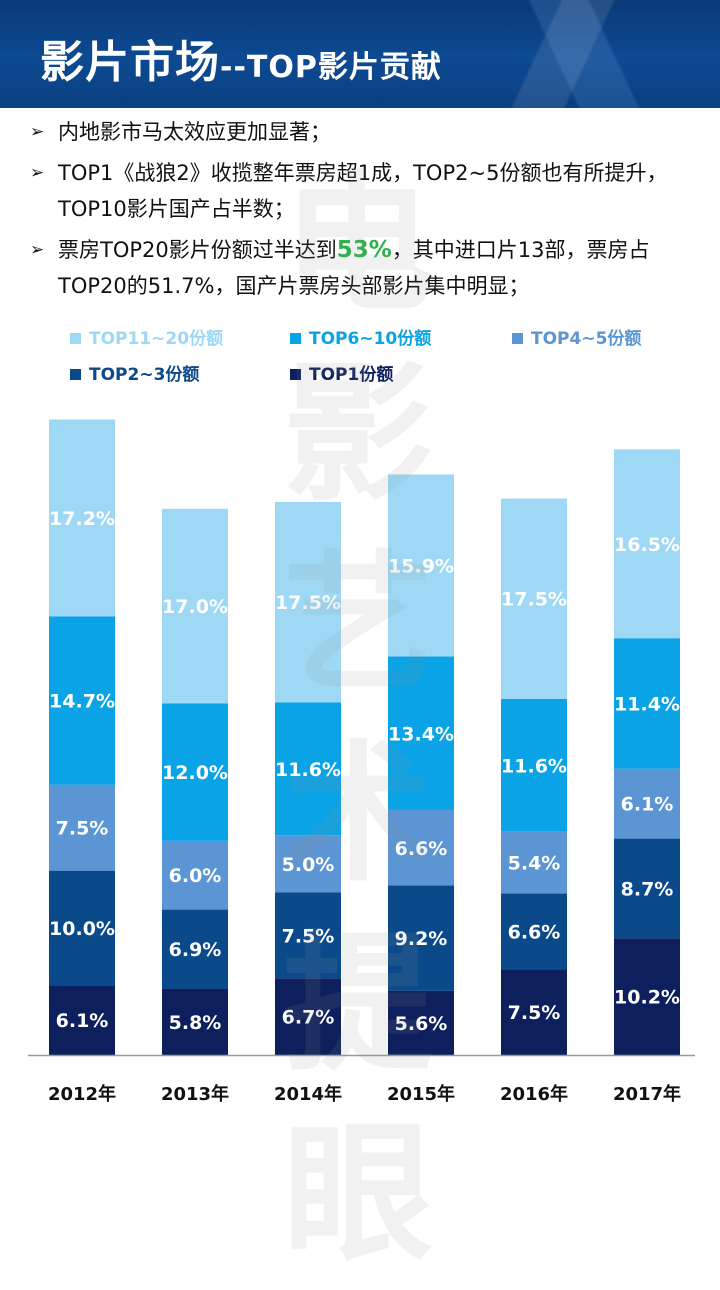  I want to click on legend-label: TOP1份额, so click(351, 374).